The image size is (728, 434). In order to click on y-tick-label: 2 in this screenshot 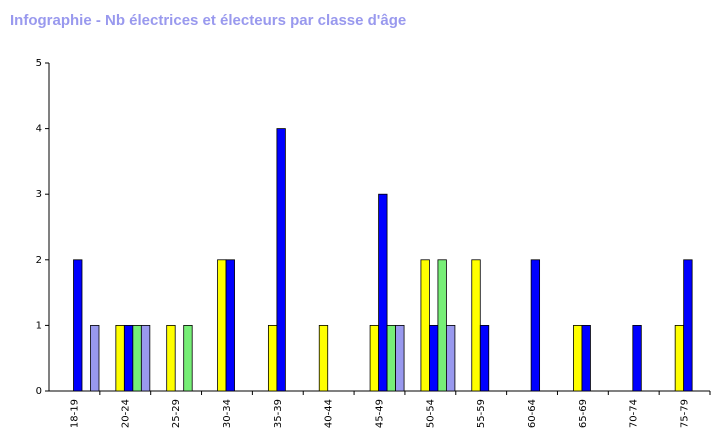, I will do `click(39, 260)`.